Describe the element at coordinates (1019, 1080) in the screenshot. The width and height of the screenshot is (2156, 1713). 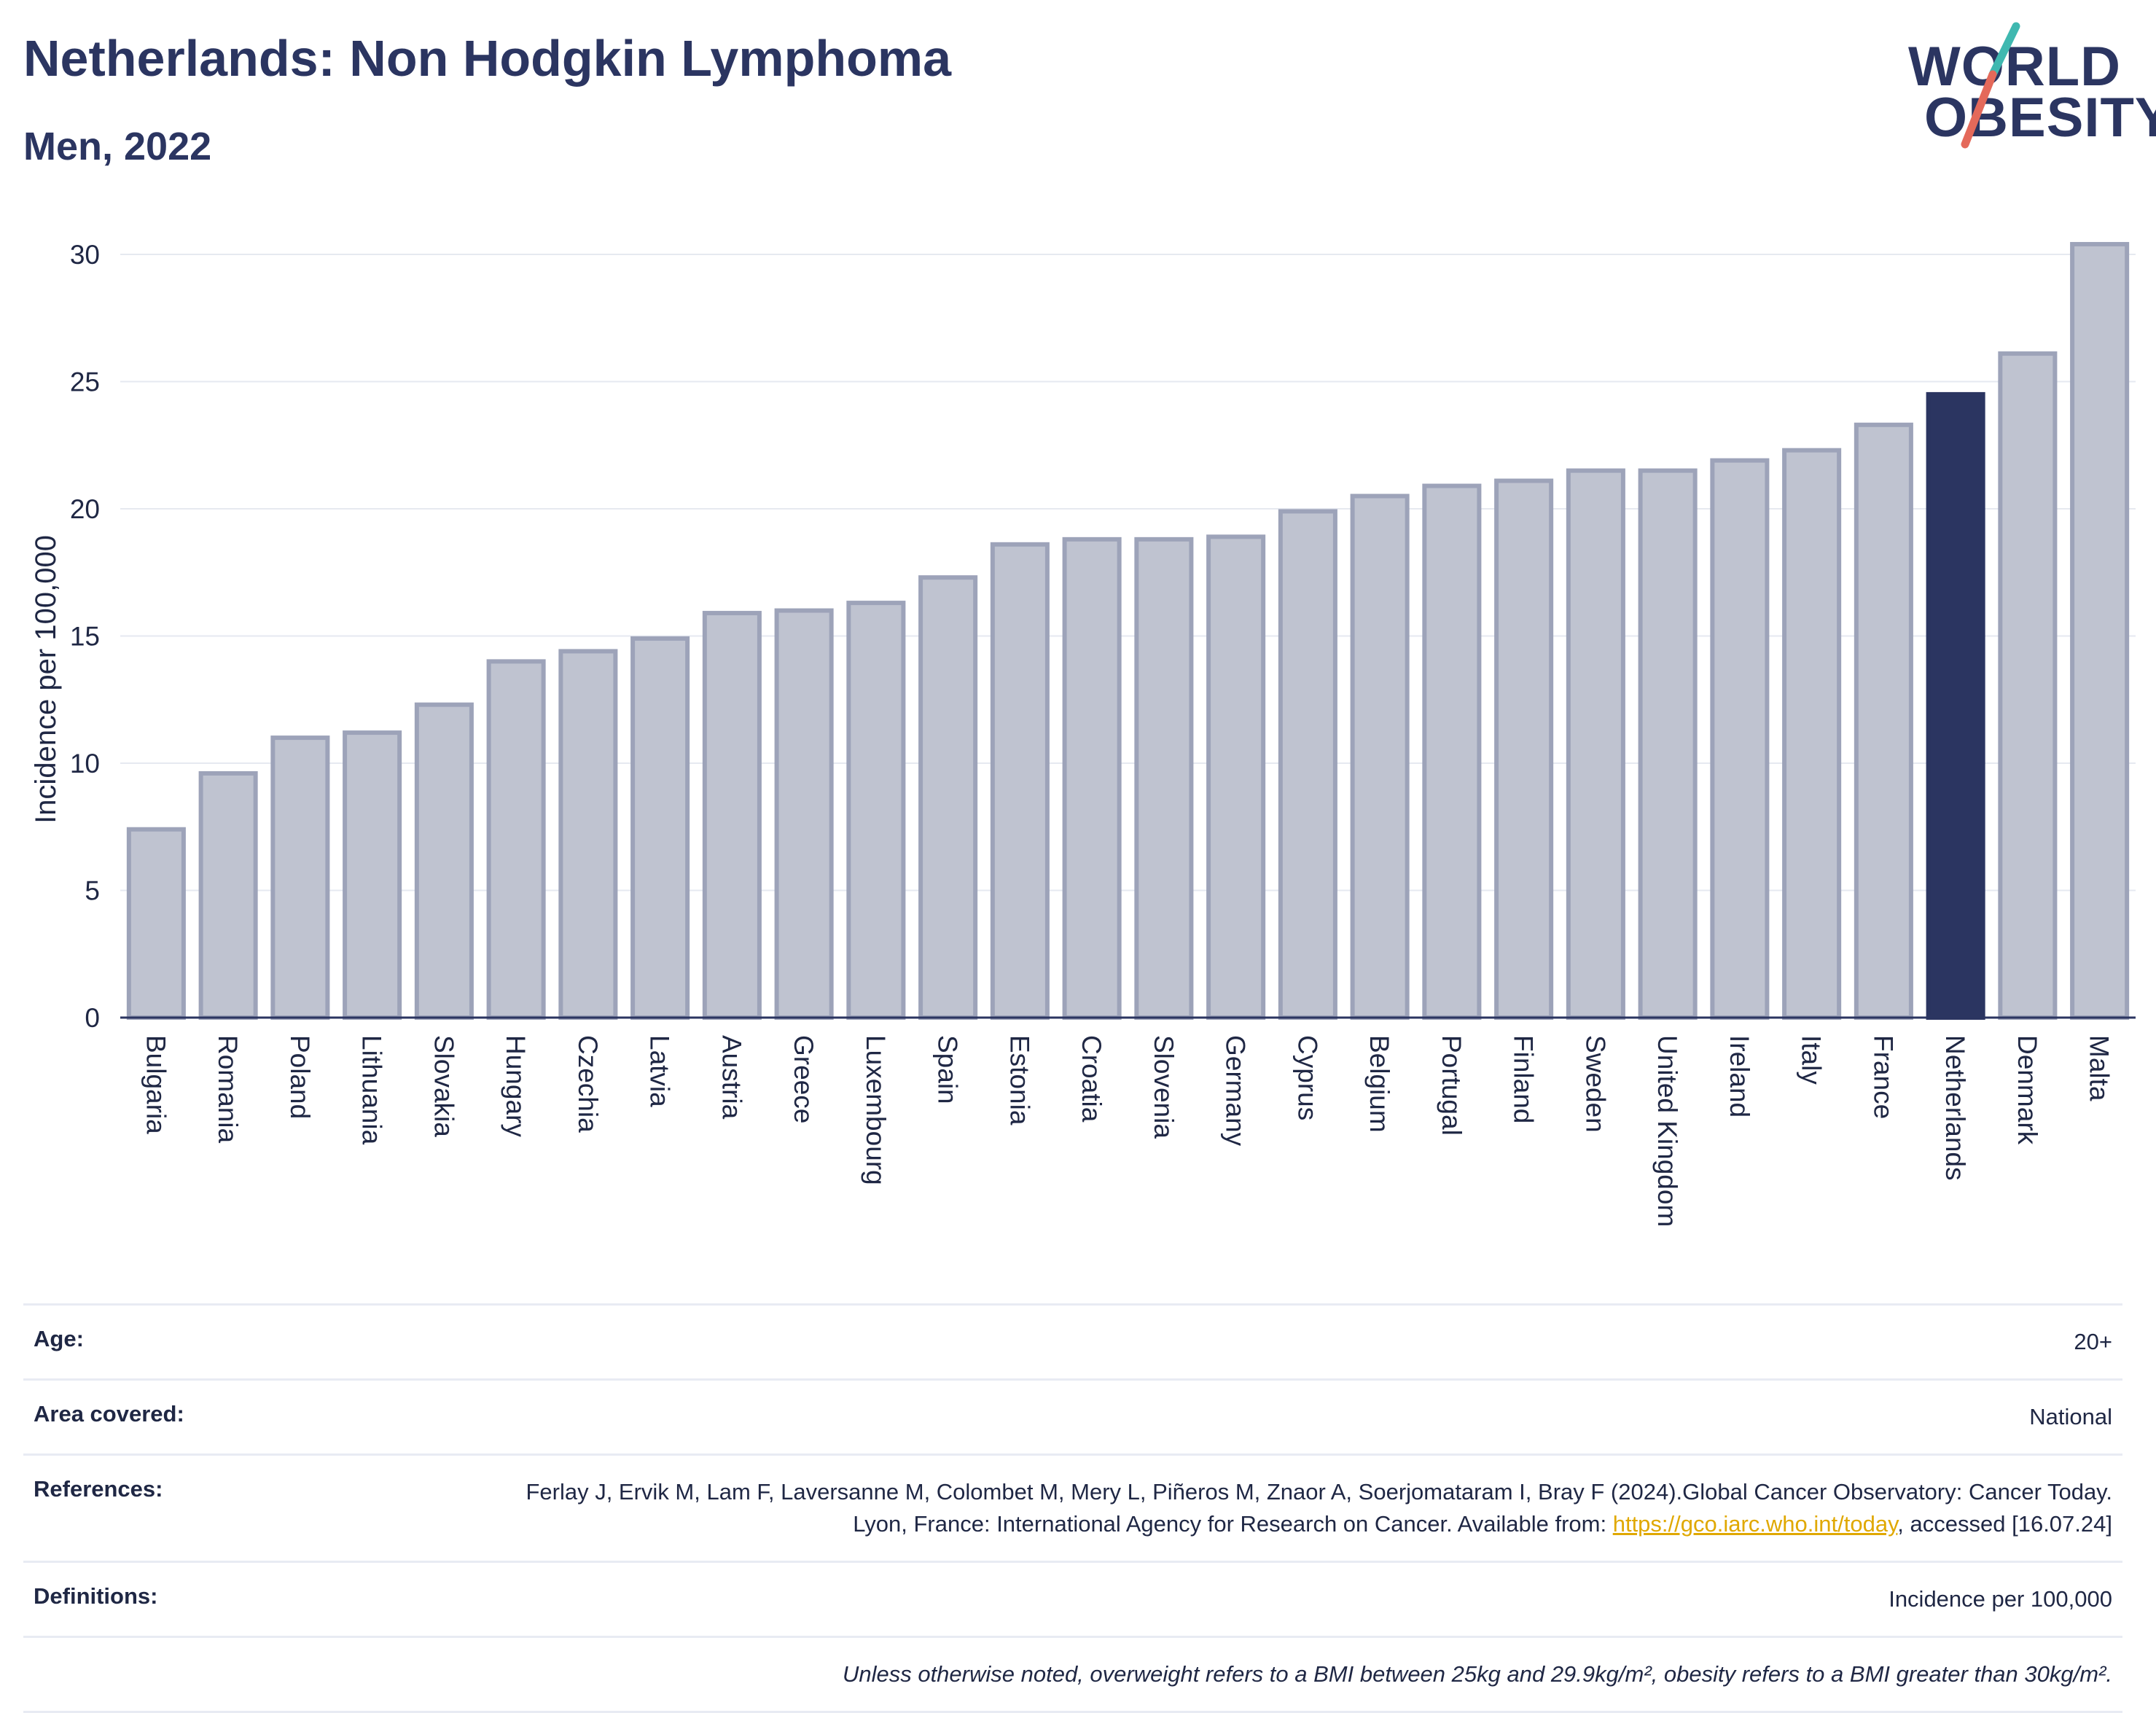
I see `x-tick-label: Estonia` at that location.